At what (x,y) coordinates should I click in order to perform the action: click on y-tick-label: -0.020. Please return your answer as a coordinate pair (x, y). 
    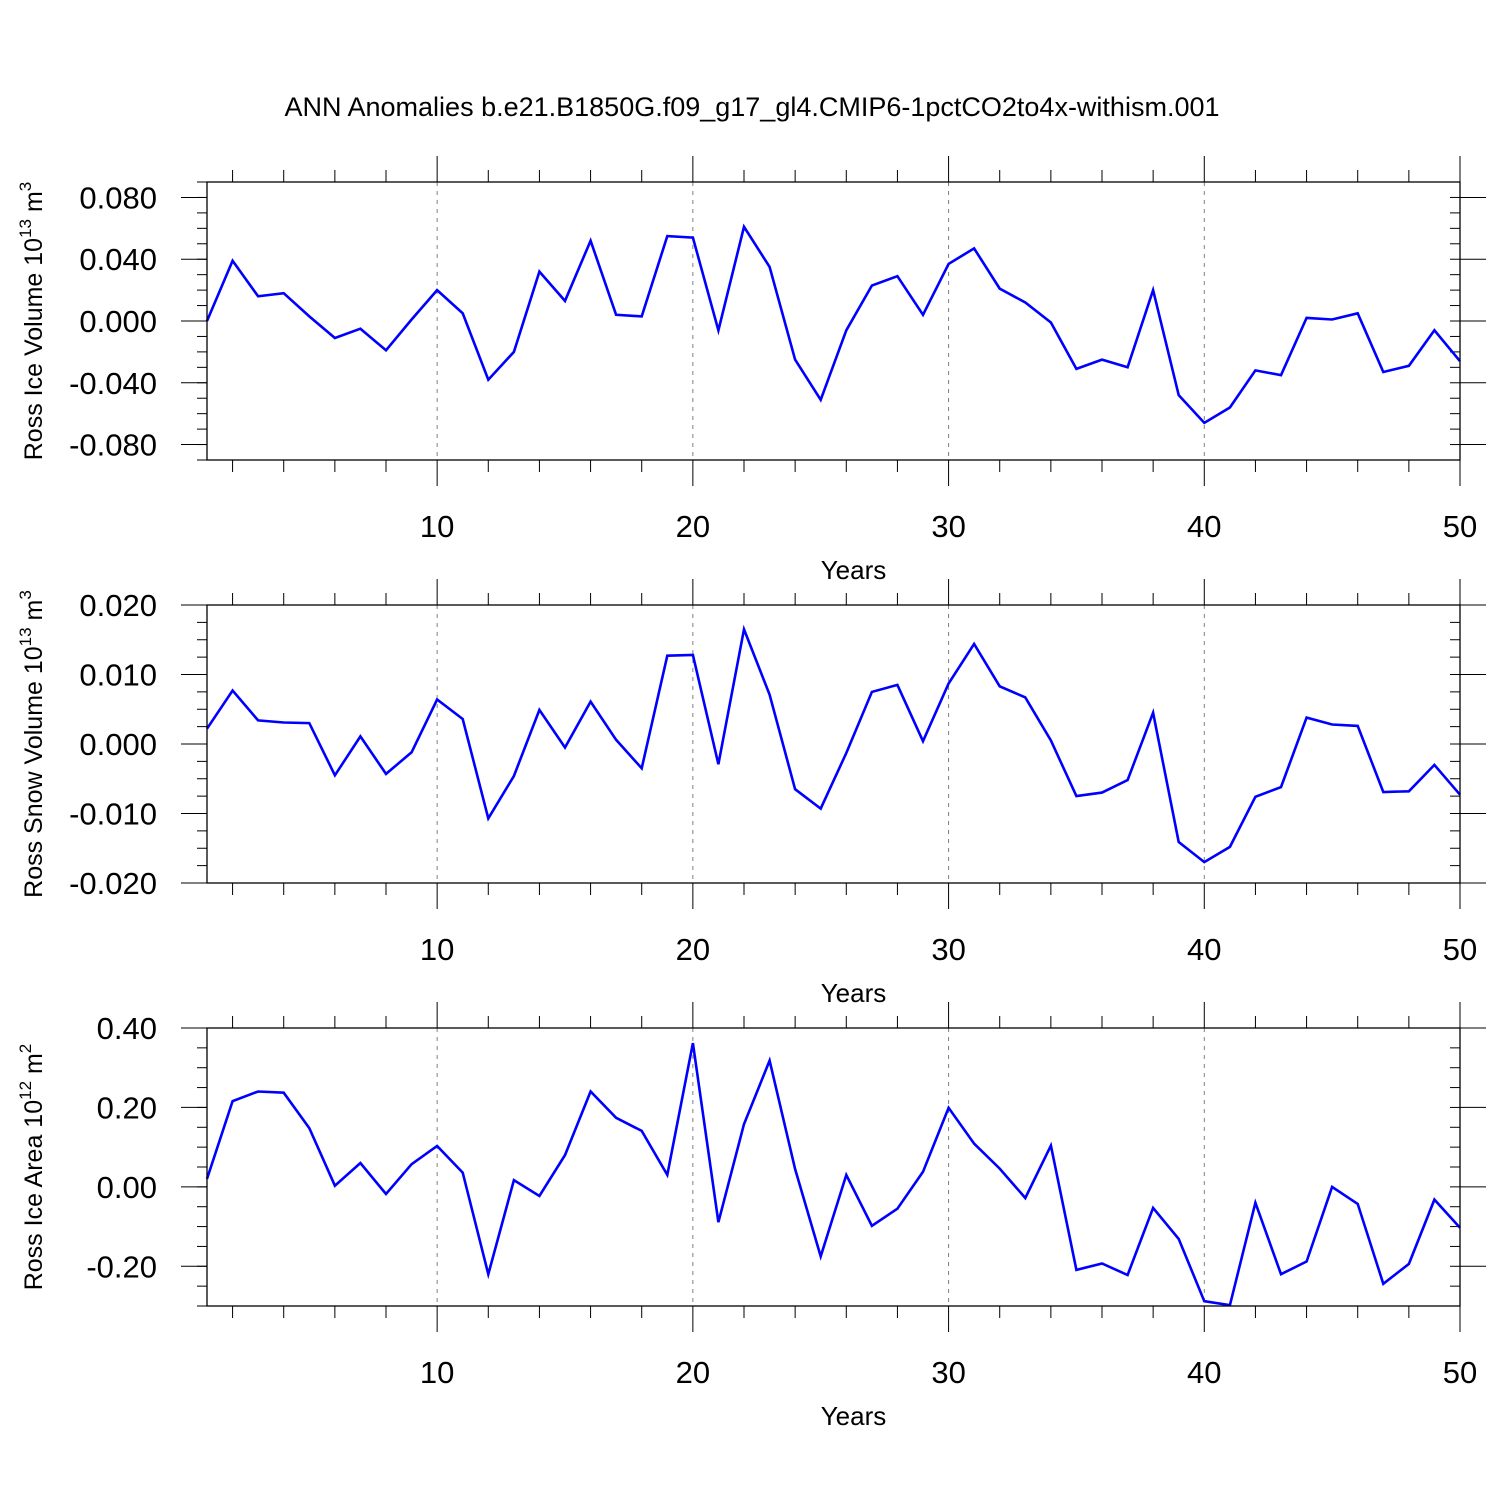
    Looking at the image, I should click on (113, 883).